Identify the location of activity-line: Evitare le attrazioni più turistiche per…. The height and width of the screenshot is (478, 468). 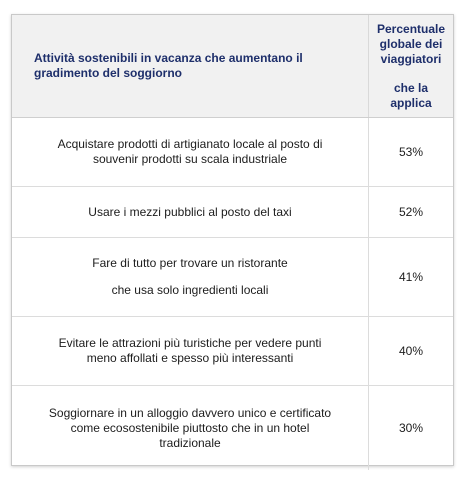
(190, 343).